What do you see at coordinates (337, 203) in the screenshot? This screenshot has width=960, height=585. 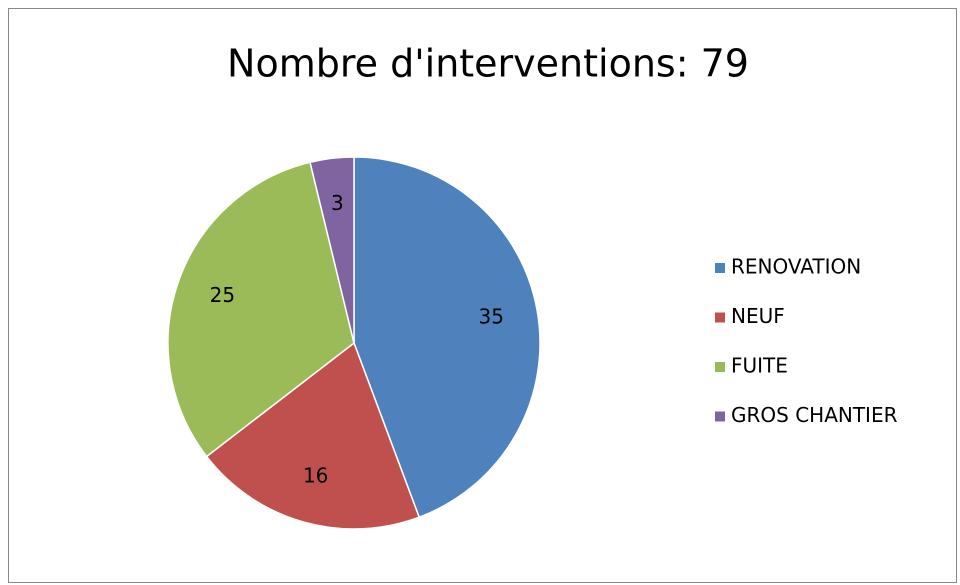 I see `data-label: 3` at bounding box center [337, 203].